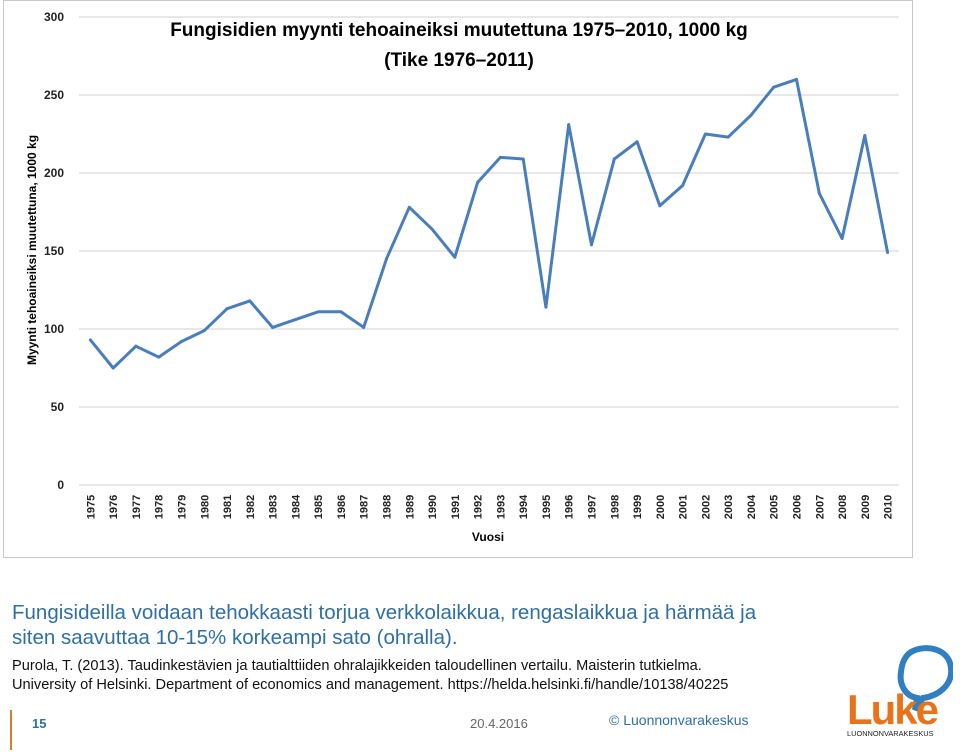  Describe the element at coordinates (706, 507) in the screenshot. I see `x-tick-label: 2002` at that location.